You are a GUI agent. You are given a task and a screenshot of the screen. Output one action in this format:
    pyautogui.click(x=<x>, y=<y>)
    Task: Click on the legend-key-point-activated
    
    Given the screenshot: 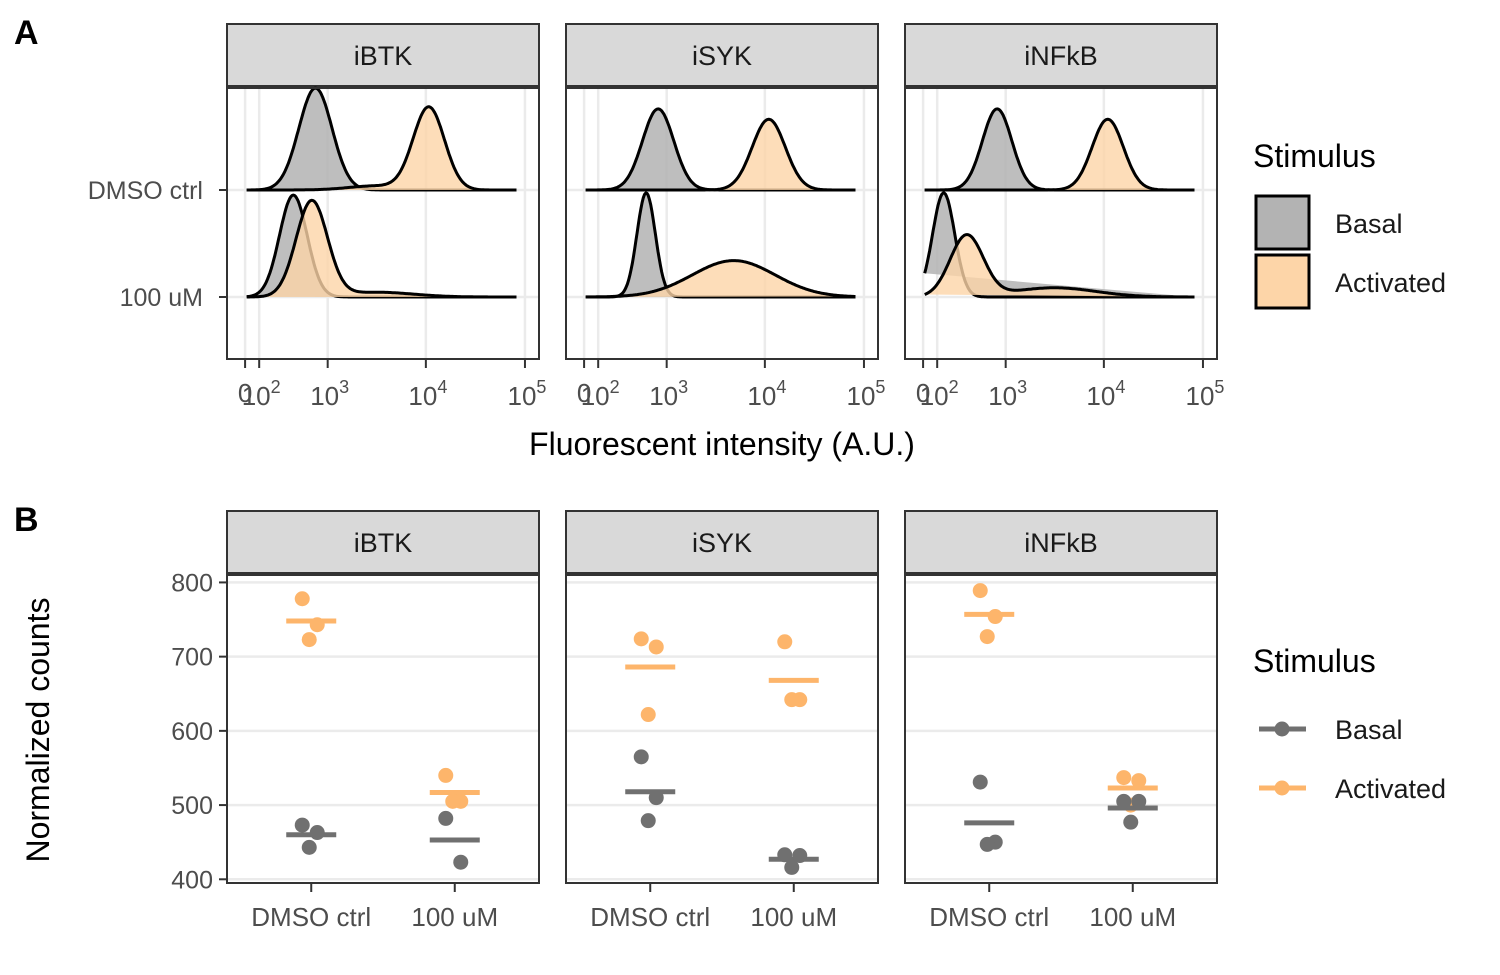 What is the action you would take?
    pyautogui.click(x=1282, y=788)
    